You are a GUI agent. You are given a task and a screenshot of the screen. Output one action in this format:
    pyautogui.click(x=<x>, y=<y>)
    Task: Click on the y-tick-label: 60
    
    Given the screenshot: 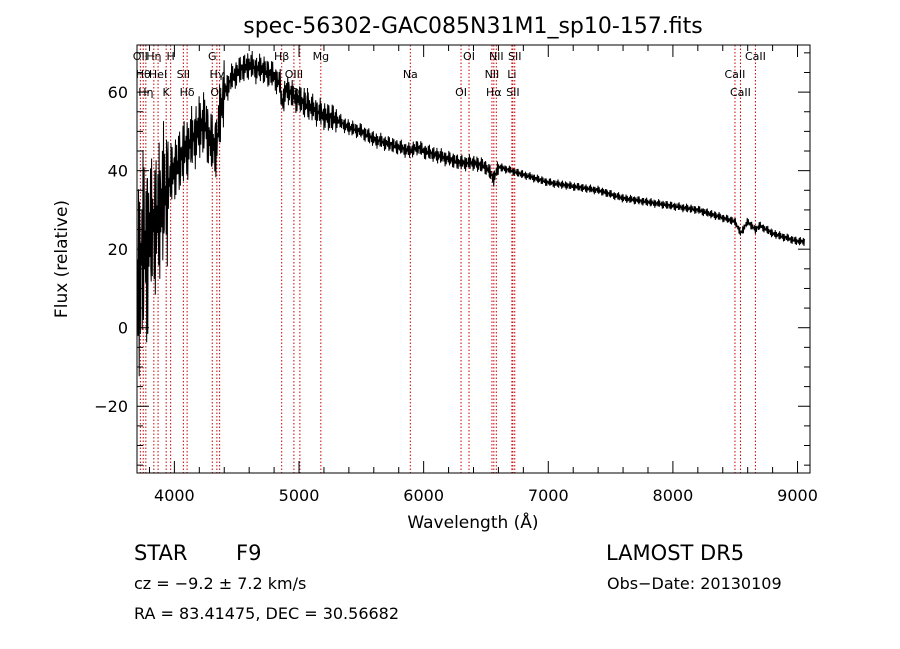 What is the action you would take?
    pyautogui.click(x=118, y=92)
    